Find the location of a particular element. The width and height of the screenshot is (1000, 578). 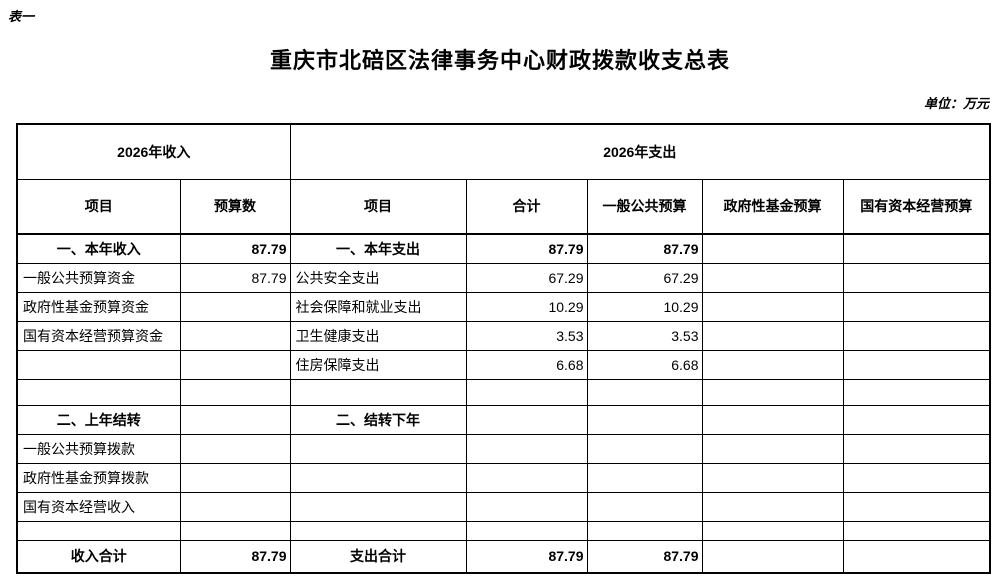

table-row: 收入合计 87.79 支出合计 87.79 87.79 is located at coordinates (503, 556).